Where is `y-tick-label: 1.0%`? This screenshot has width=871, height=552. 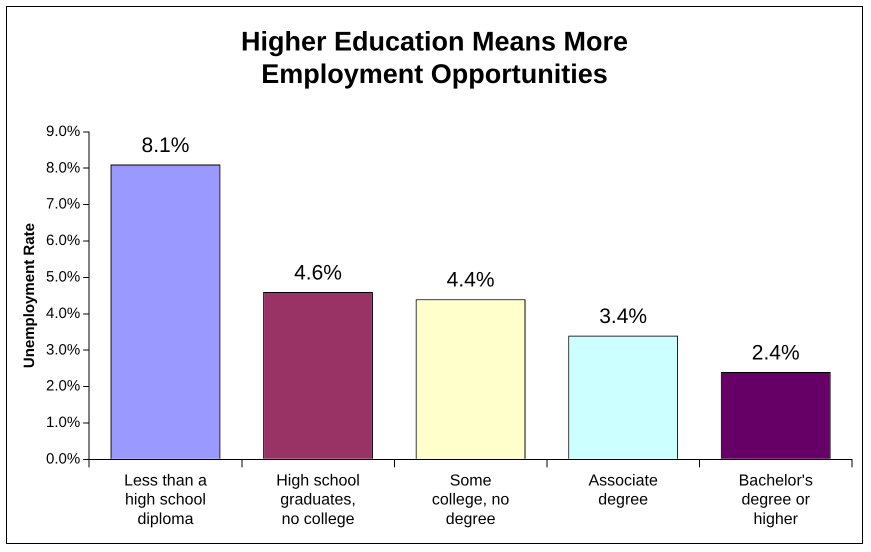 y-tick-label: 1.0% is located at coordinates (63, 423).